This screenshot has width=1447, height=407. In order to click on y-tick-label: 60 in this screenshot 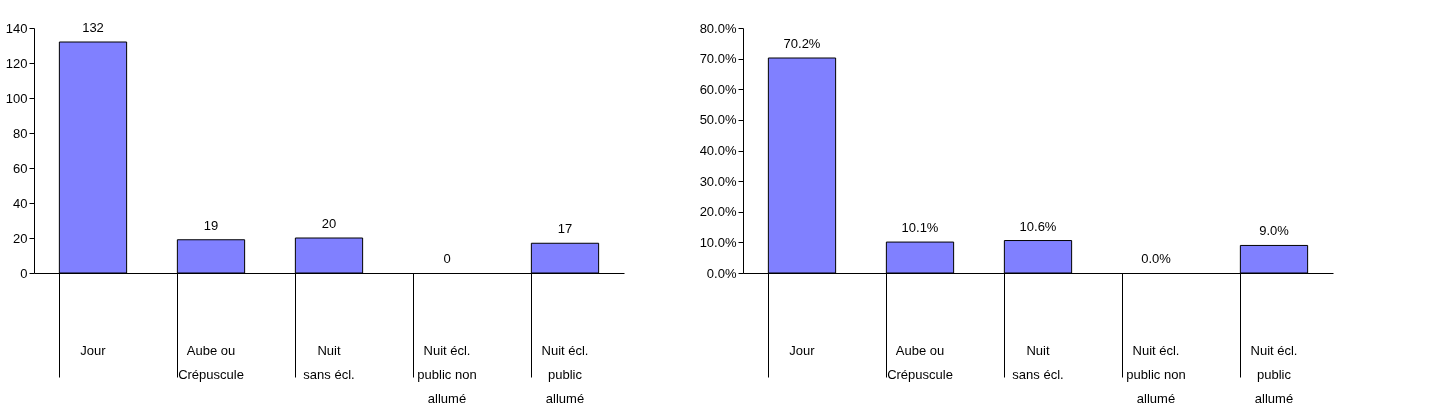, I will do `click(20, 168)`.